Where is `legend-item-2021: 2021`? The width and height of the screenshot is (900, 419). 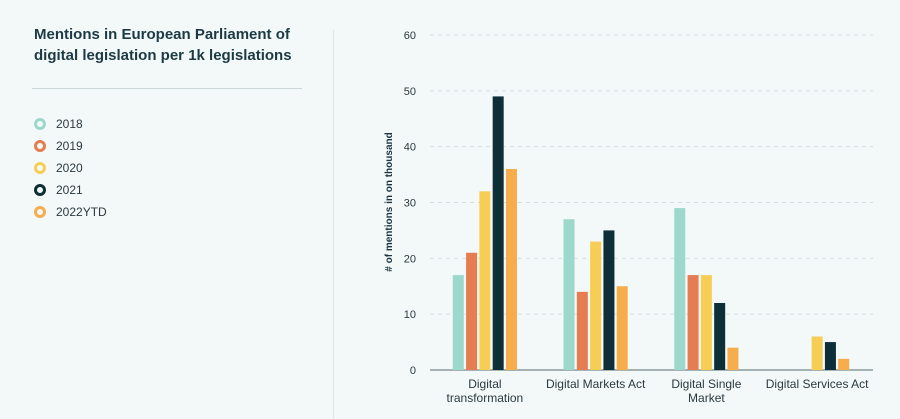
legend-item-2021: 2021 is located at coordinates (70, 190).